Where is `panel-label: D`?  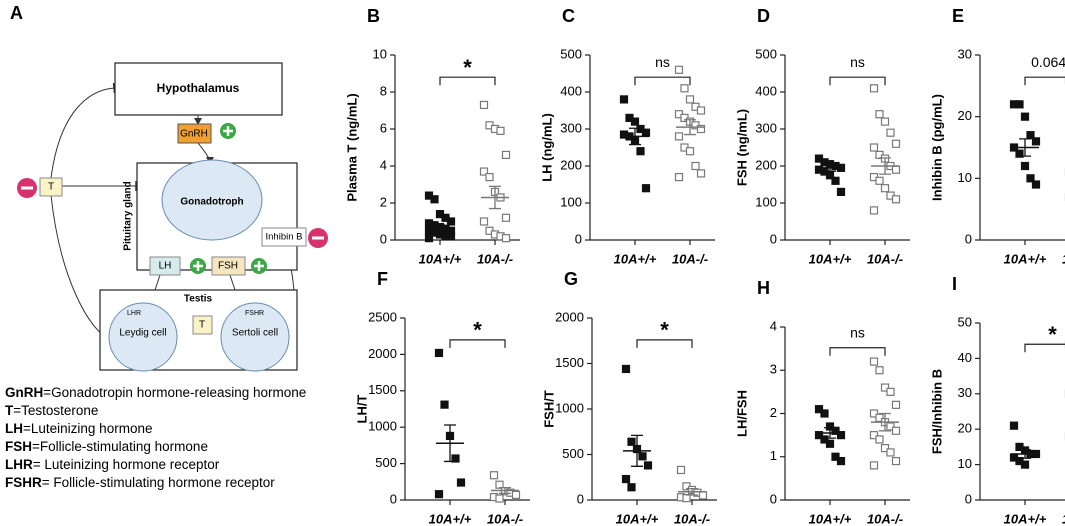
panel-label: D is located at coordinates (763, 16).